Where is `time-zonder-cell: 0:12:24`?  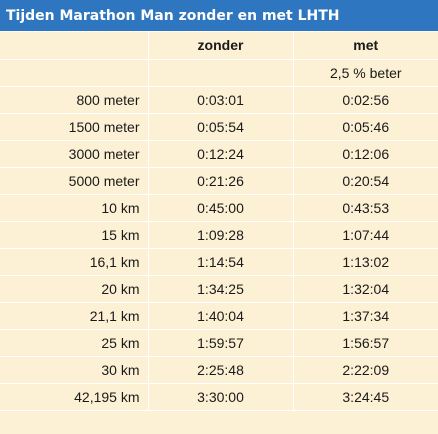 time-zonder-cell: 0:12:24 is located at coordinates (221, 154).